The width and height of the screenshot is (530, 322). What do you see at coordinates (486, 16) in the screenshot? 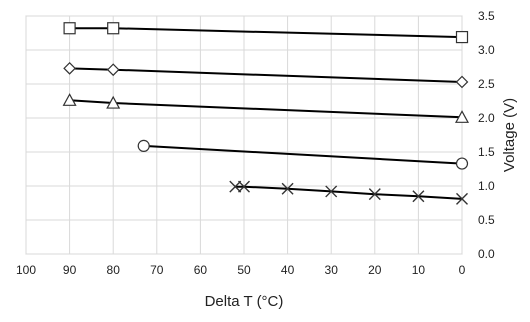
I see `y-tick-label: 3.5` at bounding box center [486, 16].